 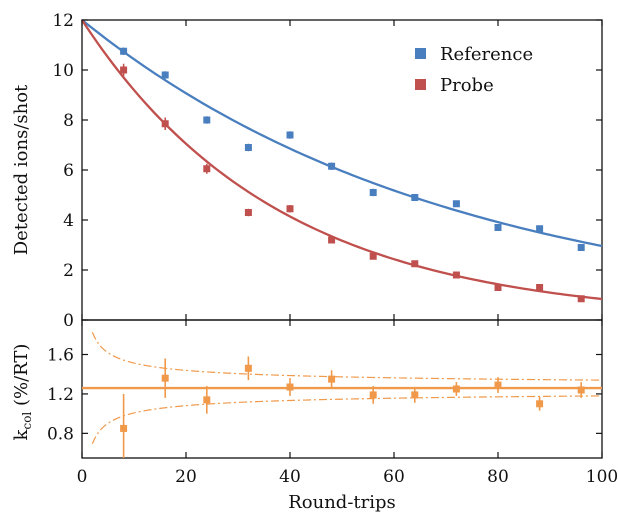 What do you see at coordinates (346, 356) in the screenshot?
I see `confidence-band-upper` at bounding box center [346, 356].